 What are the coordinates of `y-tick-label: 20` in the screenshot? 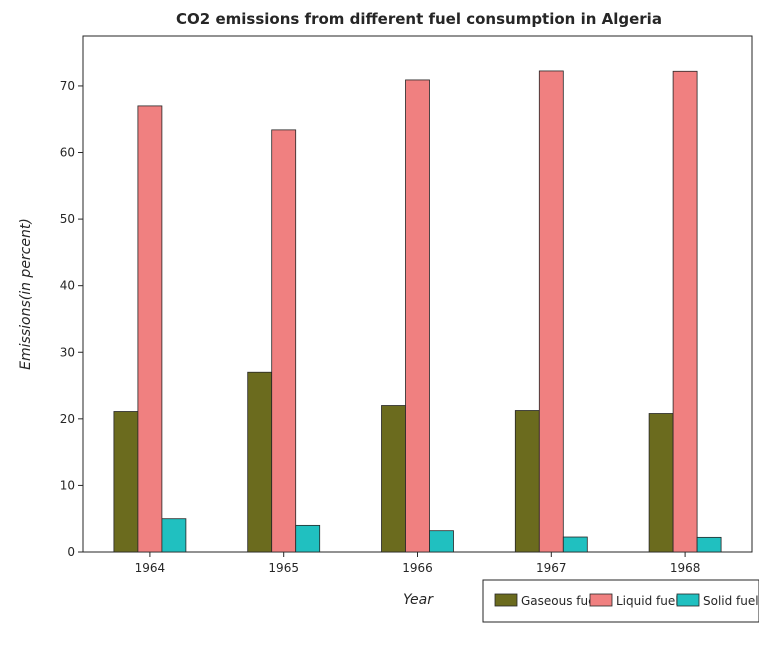 It's located at (67, 419).